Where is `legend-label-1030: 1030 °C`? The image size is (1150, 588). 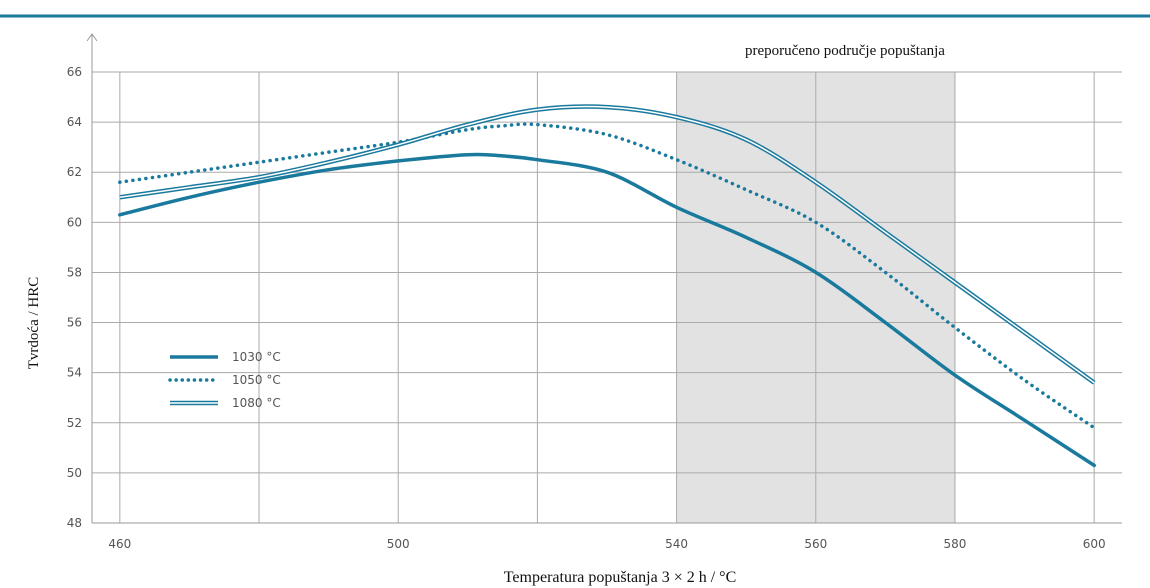
legend-label-1030: 1030 °C is located at coordinates (256, 357).